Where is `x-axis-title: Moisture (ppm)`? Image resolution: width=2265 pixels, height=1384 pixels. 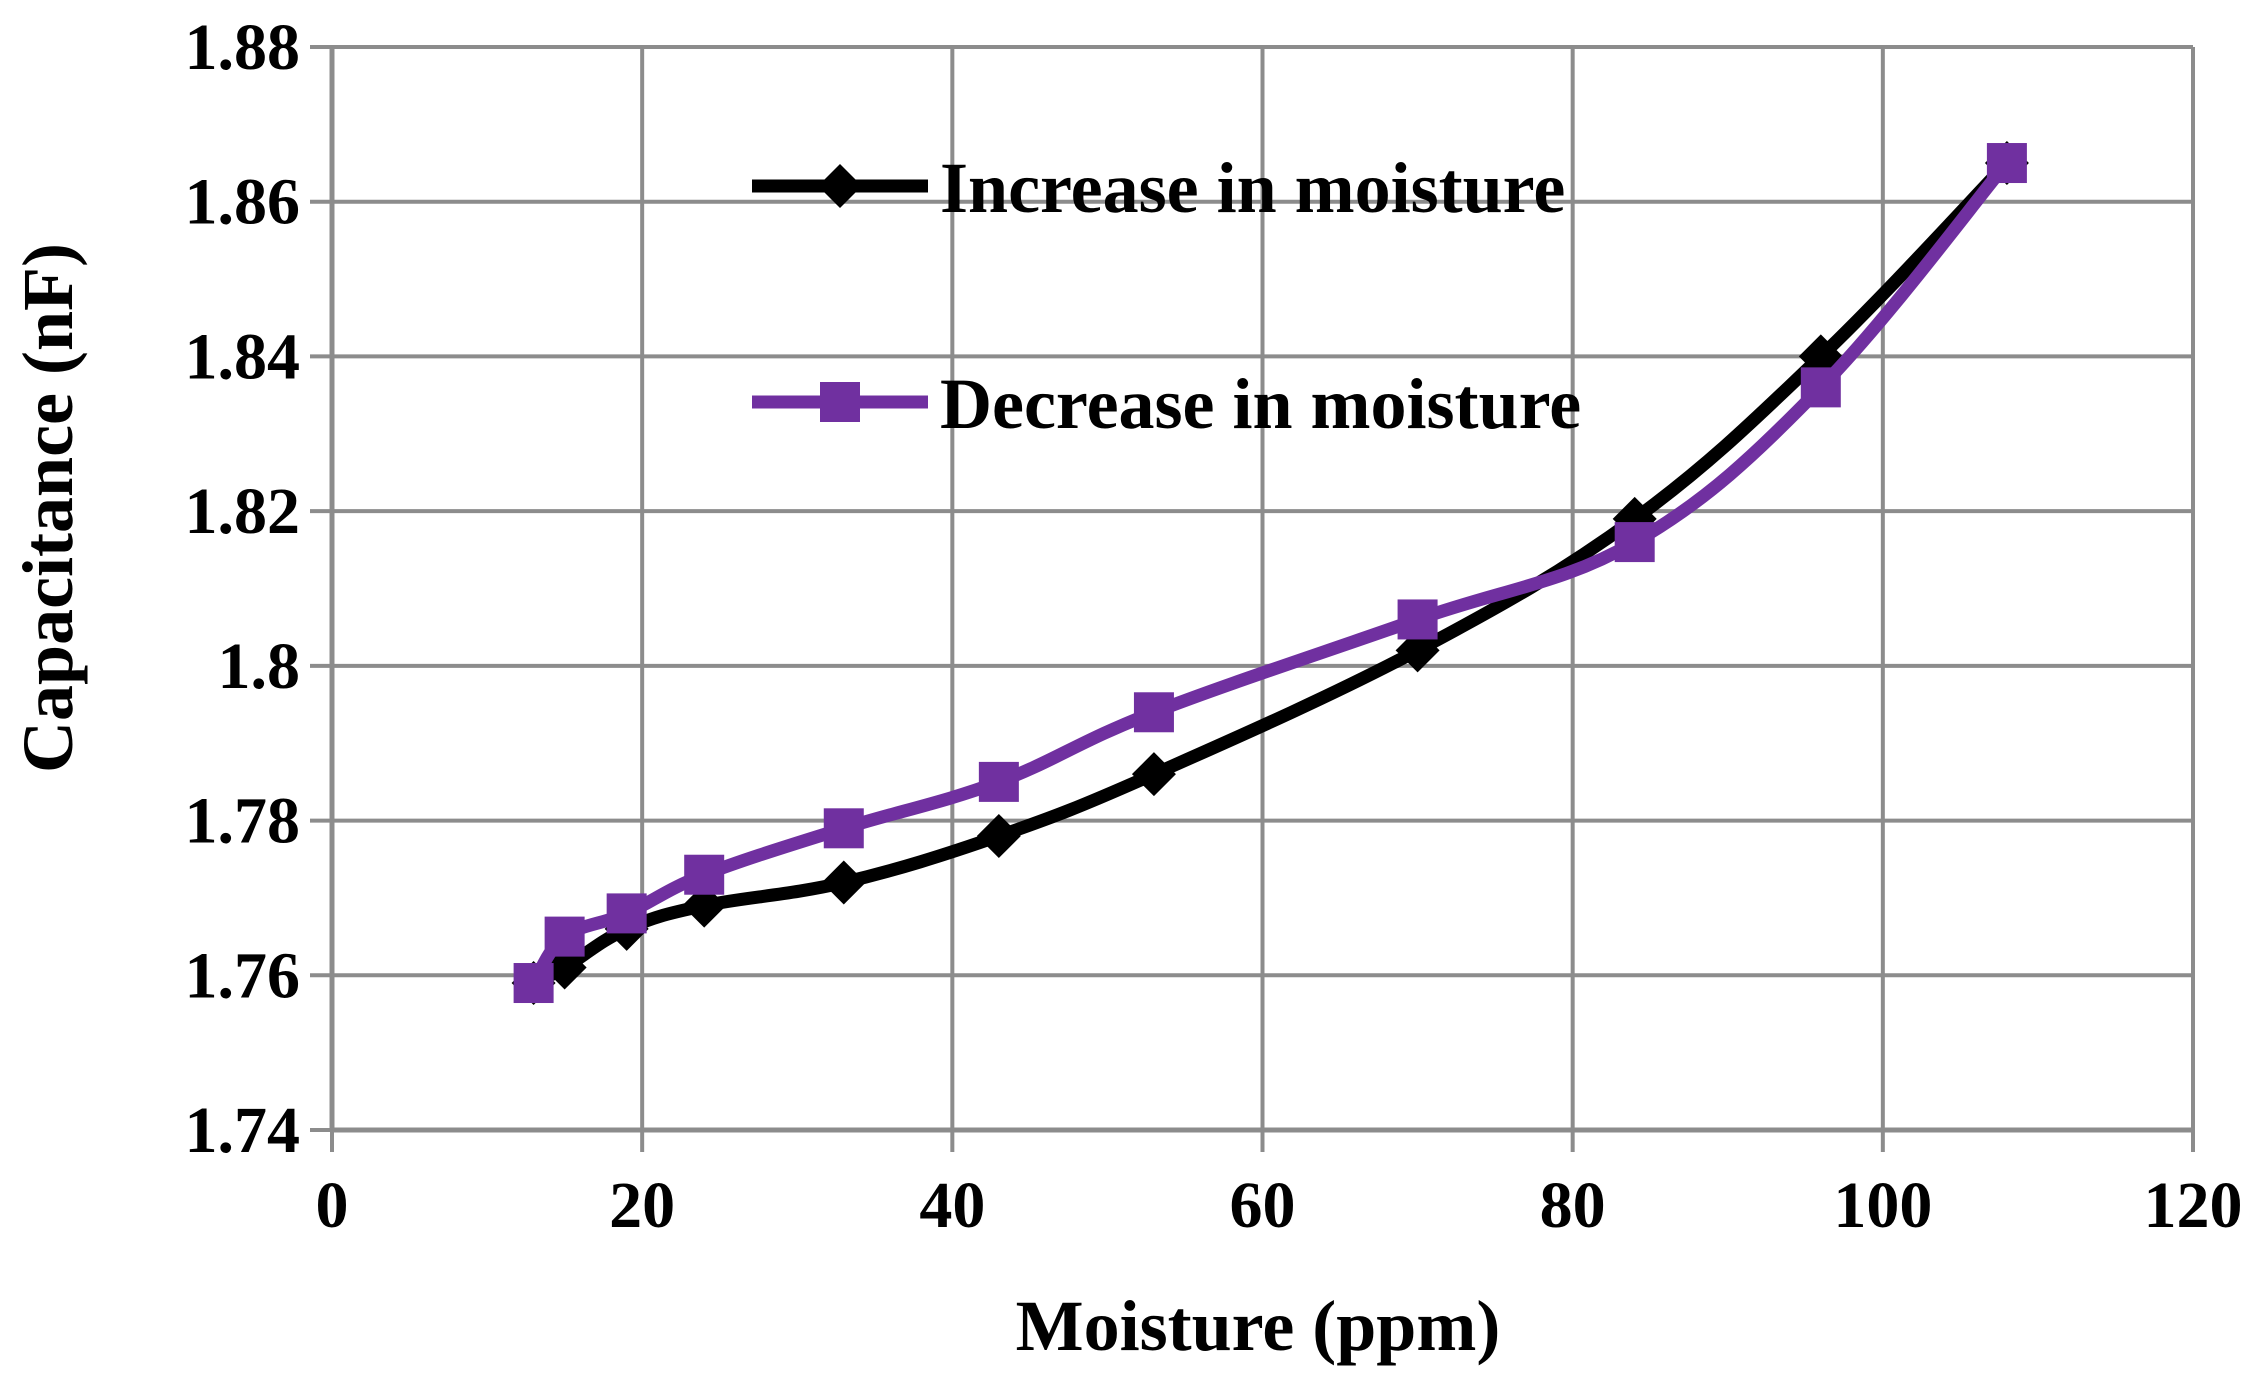 x-axis-title: Moisture (ppm) is located at coordinates (1258, 1326).